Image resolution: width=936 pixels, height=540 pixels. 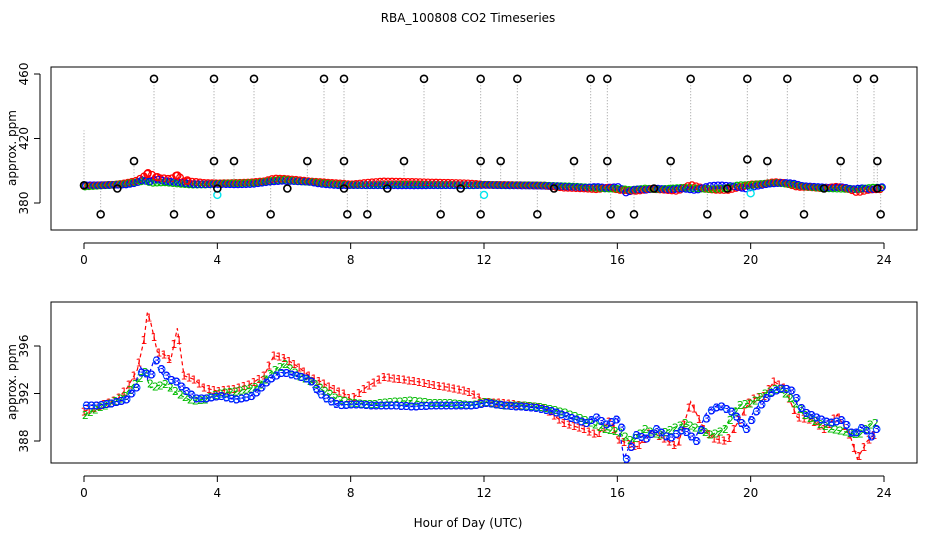 I want to click on top-cyan-point, so click(x=484, y=195).